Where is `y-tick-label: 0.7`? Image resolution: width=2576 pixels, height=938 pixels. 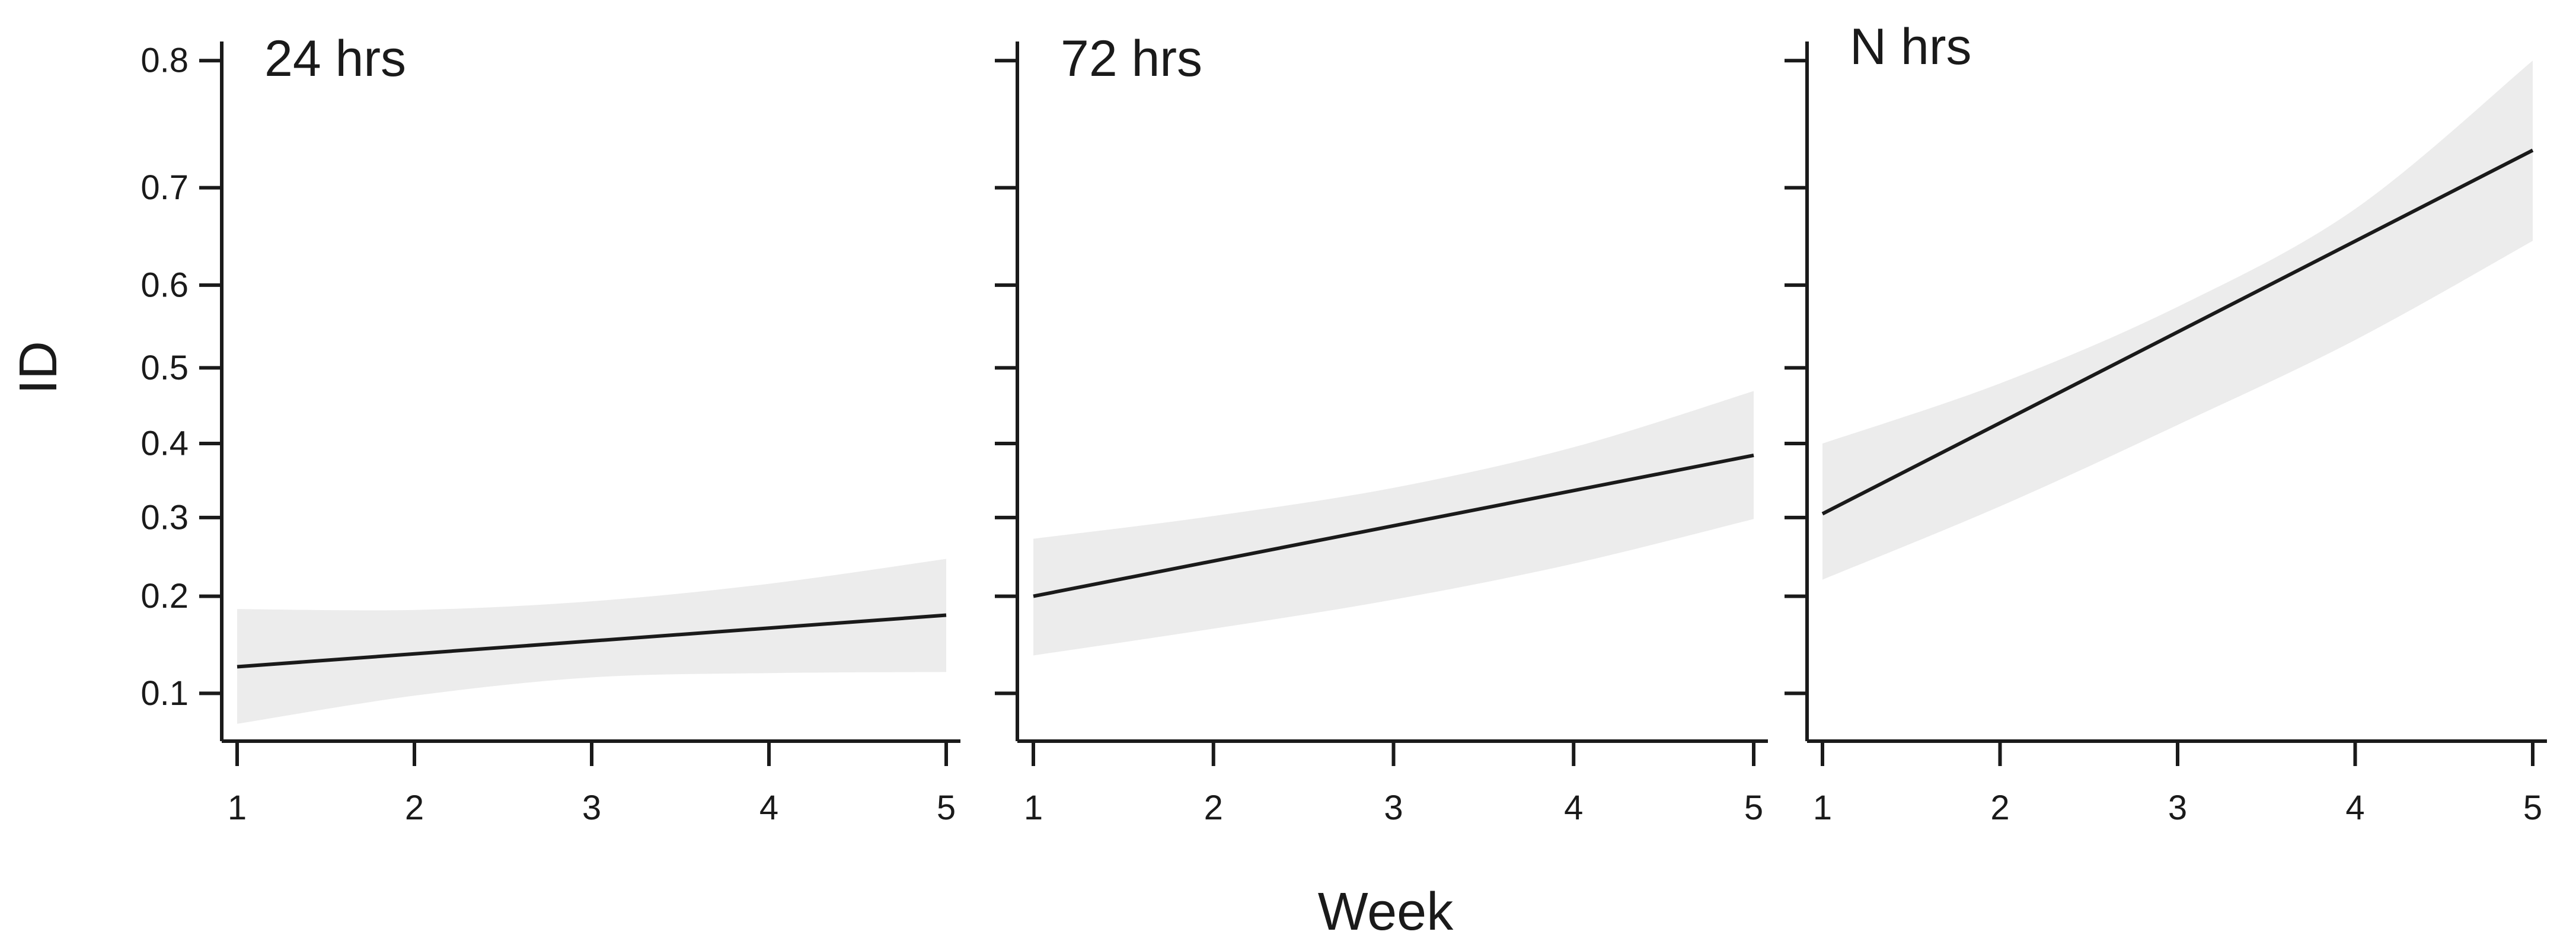
y-tick-label: 0.7 is located at coordinates (165, 187).